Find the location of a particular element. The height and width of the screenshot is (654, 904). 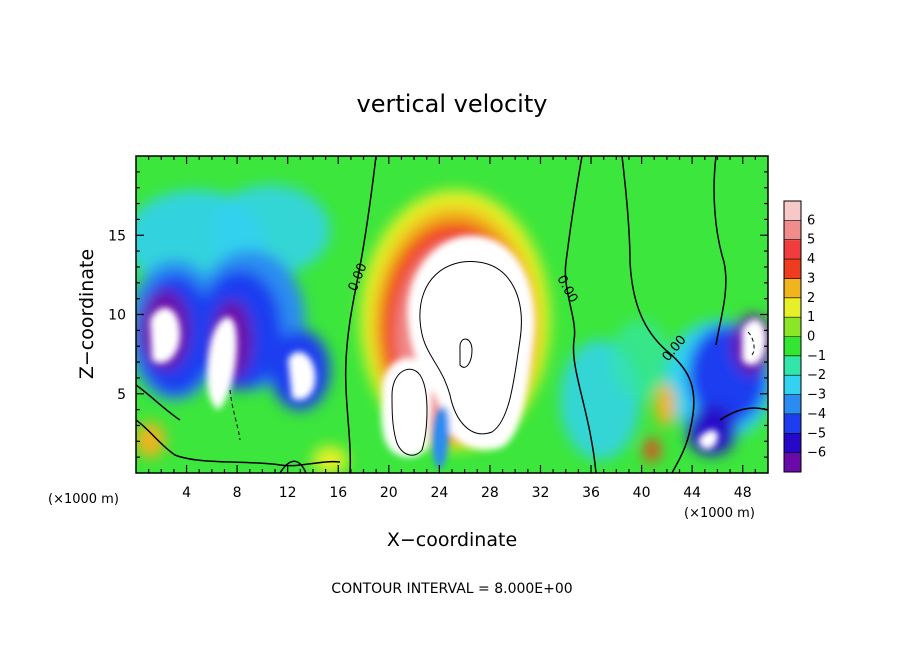

chart-title: vertical velocity is located at coordinates (452, 104).